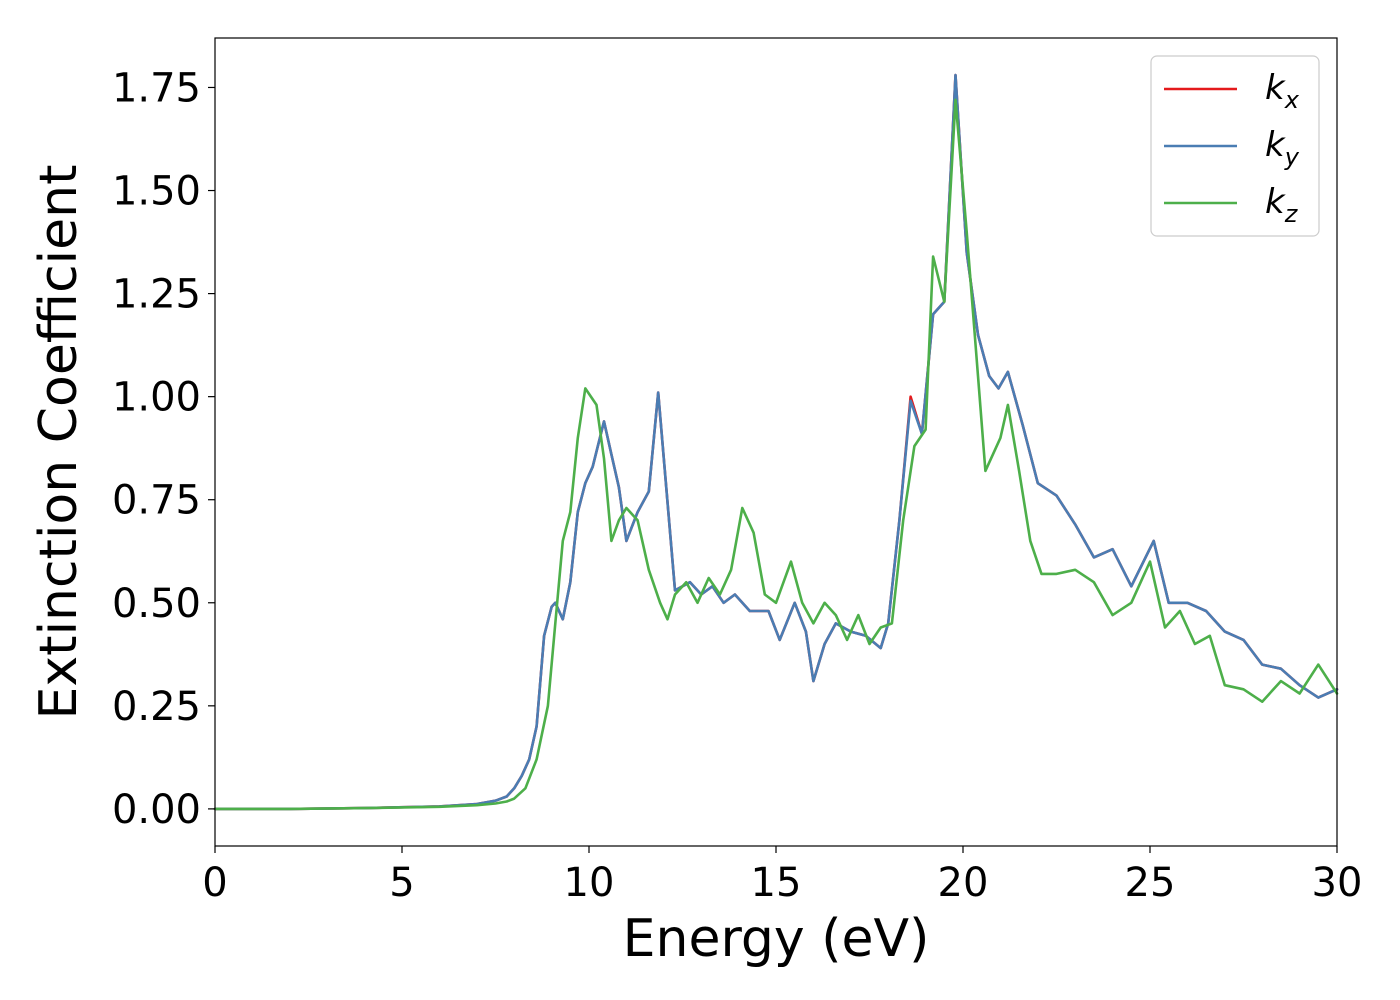 The image size is (1400, 1000). I want to click on y-tick-label: 1.75, so click(156, 88).